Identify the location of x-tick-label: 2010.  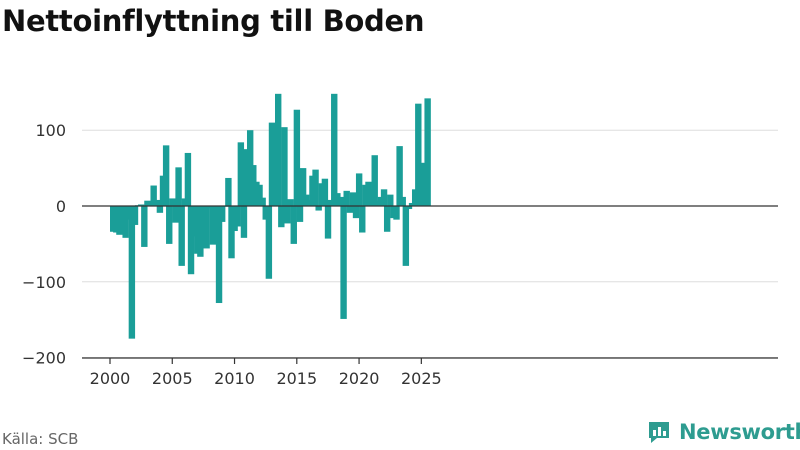
(234, 378).